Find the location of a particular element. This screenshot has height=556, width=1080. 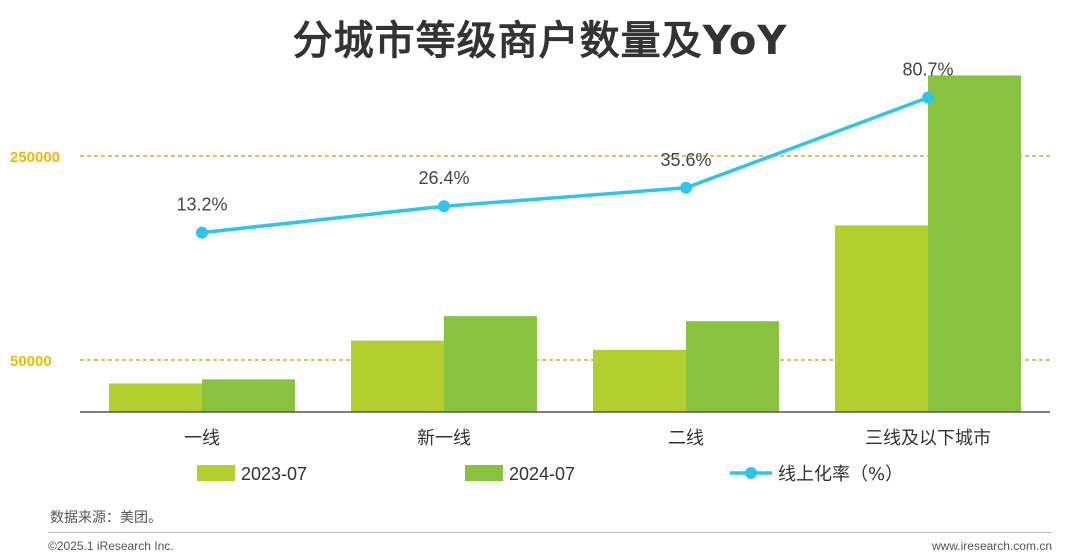

line-data-label: 26.4% is located at coordinates (443, 178).